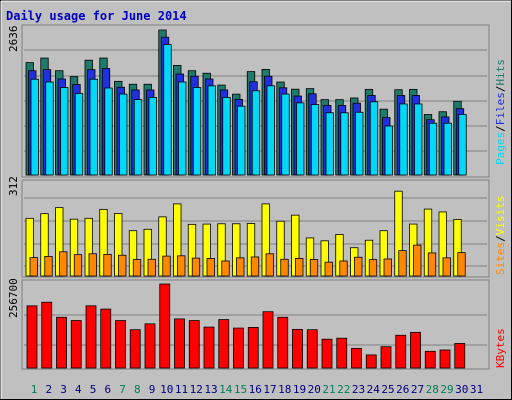 This screenshot has height=400, width=512. What do you see at coordinates (374, 389) in the screenshot?
I see `x-tick-label: 24` at bounding box center [374, 389].